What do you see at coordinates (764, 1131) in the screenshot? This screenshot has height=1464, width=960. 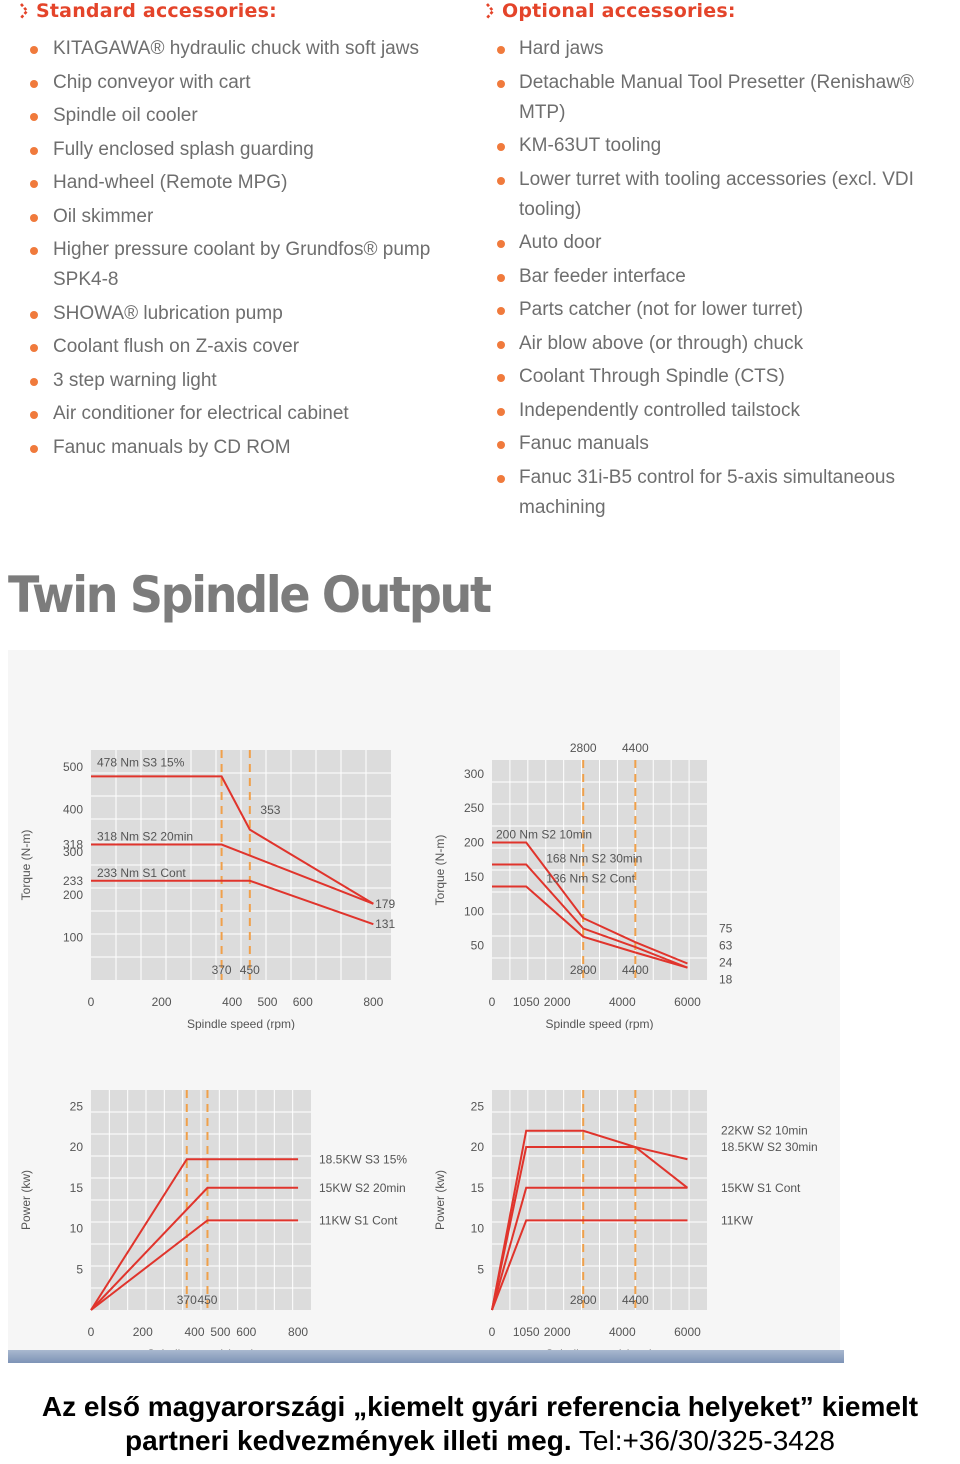 I see `series-label: 22KW S2 10min` at bounding box center [764, 1131].